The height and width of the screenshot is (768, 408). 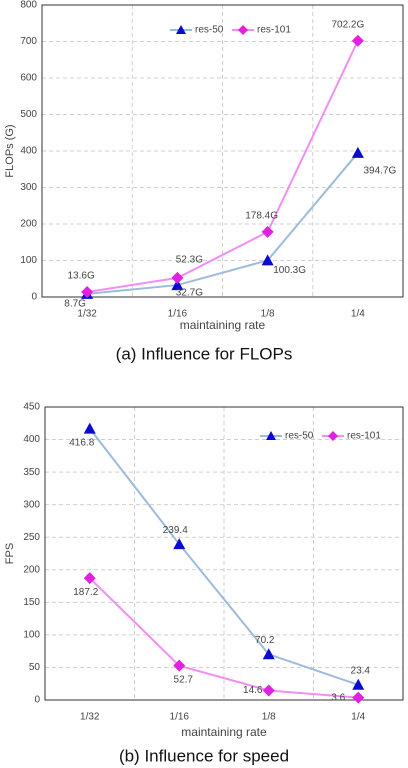 What do you see at coordinates (28, 114) in the screenshot?
I see `y-tick-label: 500` at bounding box center [28, 114].